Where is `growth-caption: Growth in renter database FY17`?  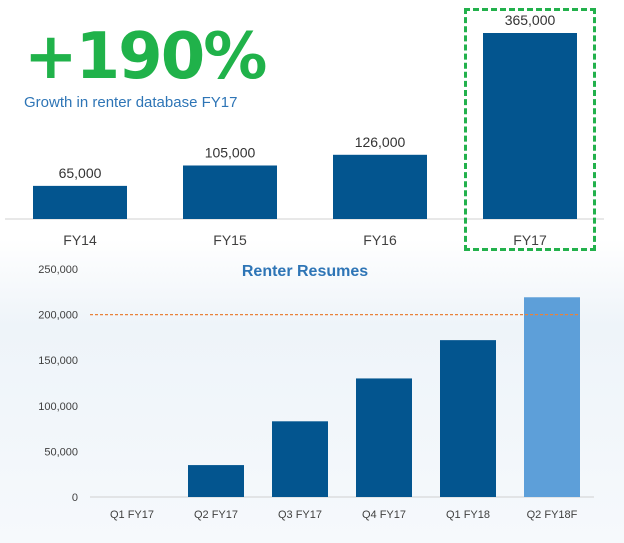 growth-caption: Growth in renter database FY17 is located at coordinates (131, 102).